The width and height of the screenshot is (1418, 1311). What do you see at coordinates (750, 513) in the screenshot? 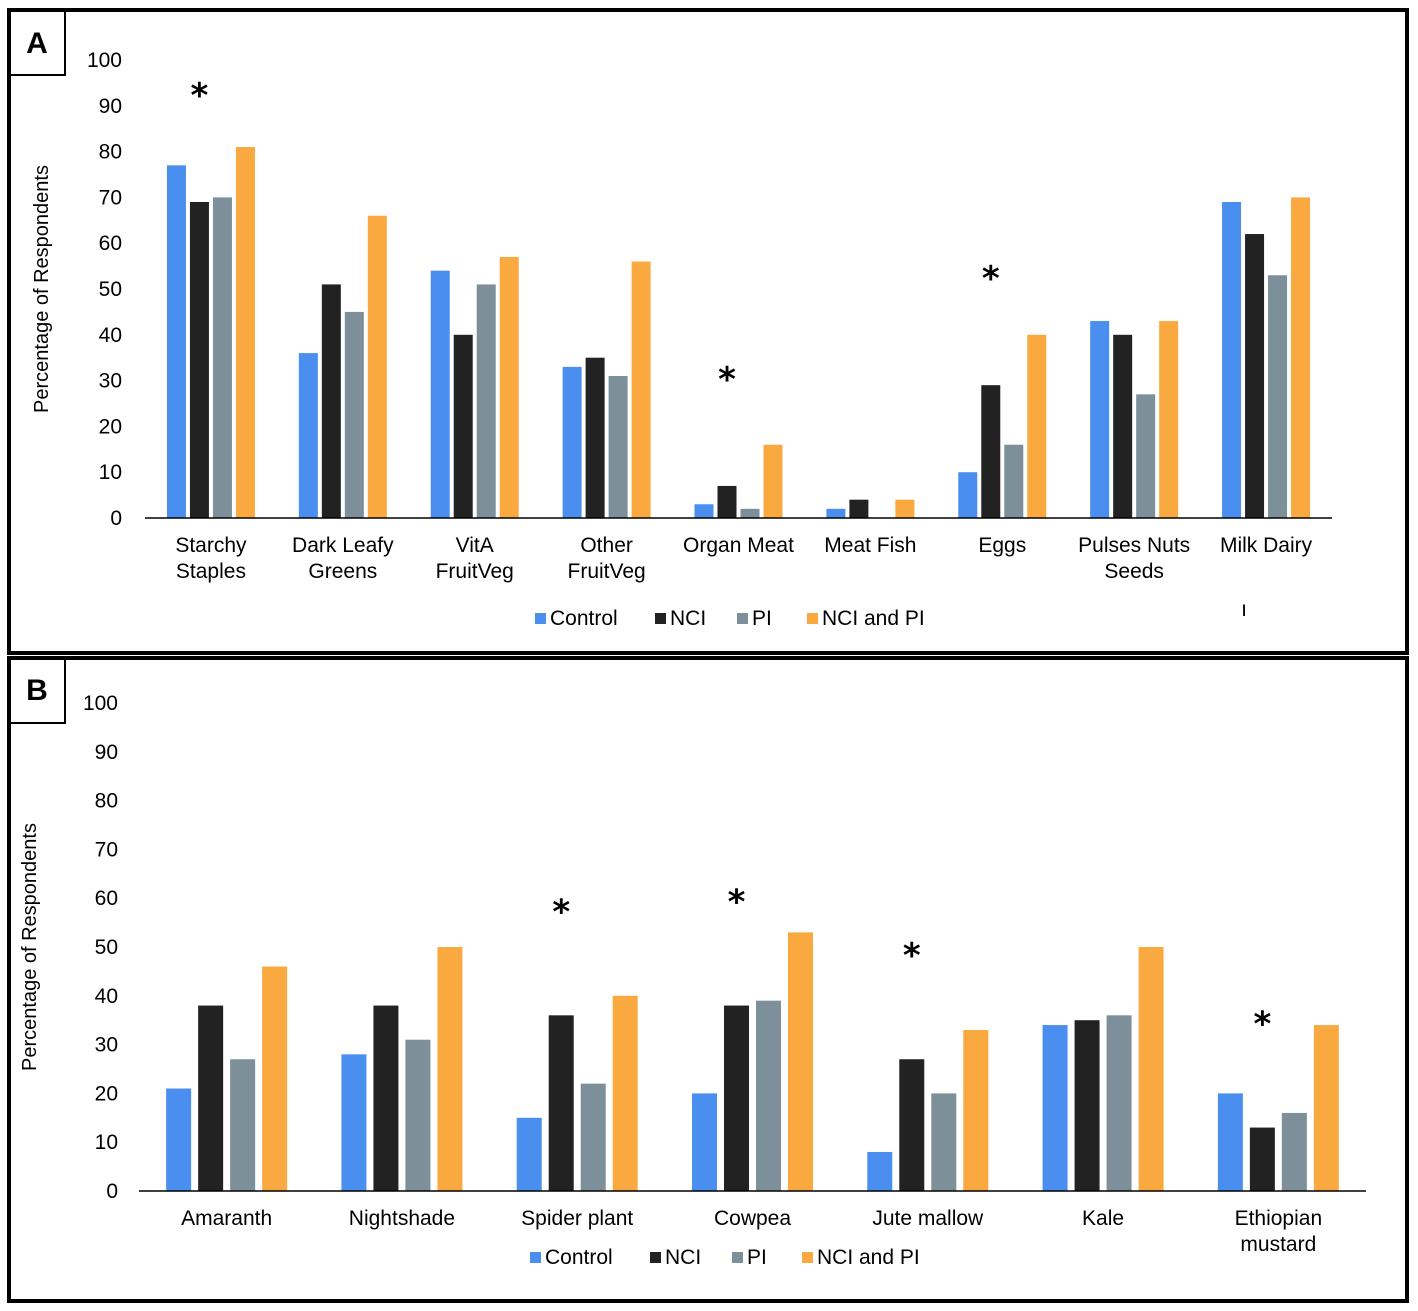
I see `panel-a-bar-pi-organ-meat` at bounding box center [750, 513].